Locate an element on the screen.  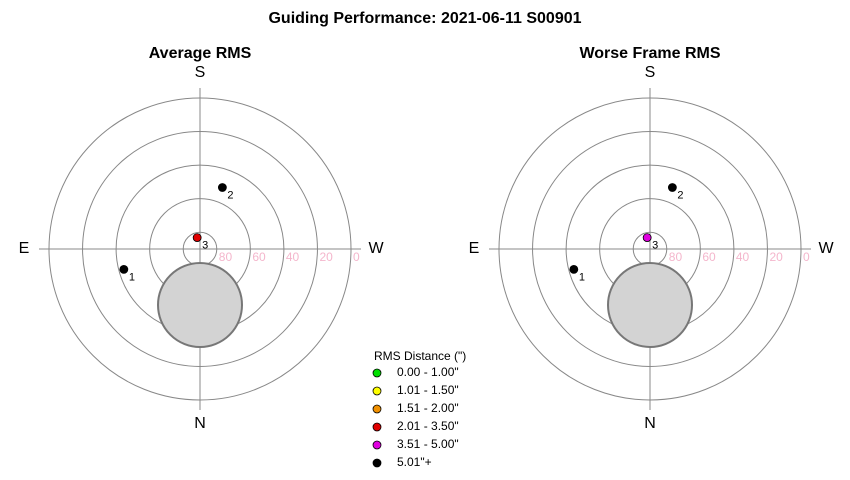
legend-label: 5.01"+ is located at coordinates (414, 462).